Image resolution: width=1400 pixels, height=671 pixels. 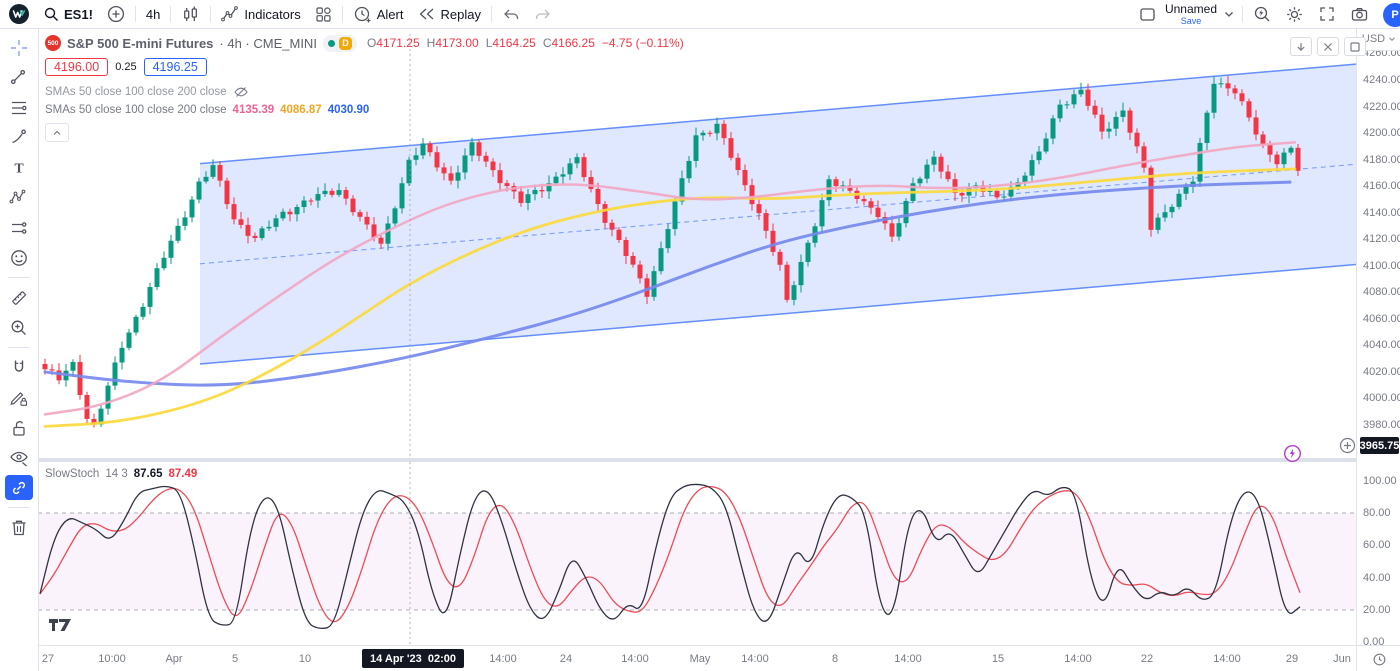 I want to click on tool-emoji, so click(x=19, y=257).